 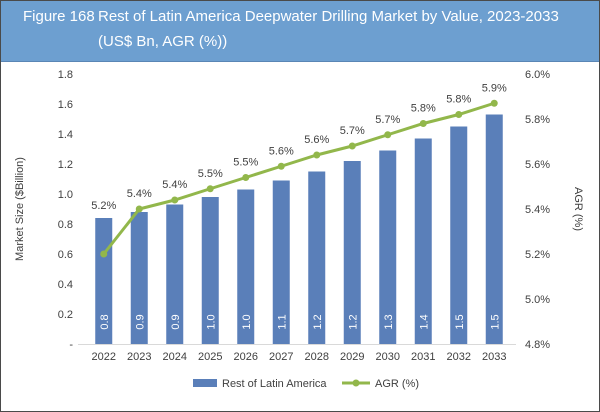 I want to click on y-tick-label: 1.6, so click(x=65, y=105).